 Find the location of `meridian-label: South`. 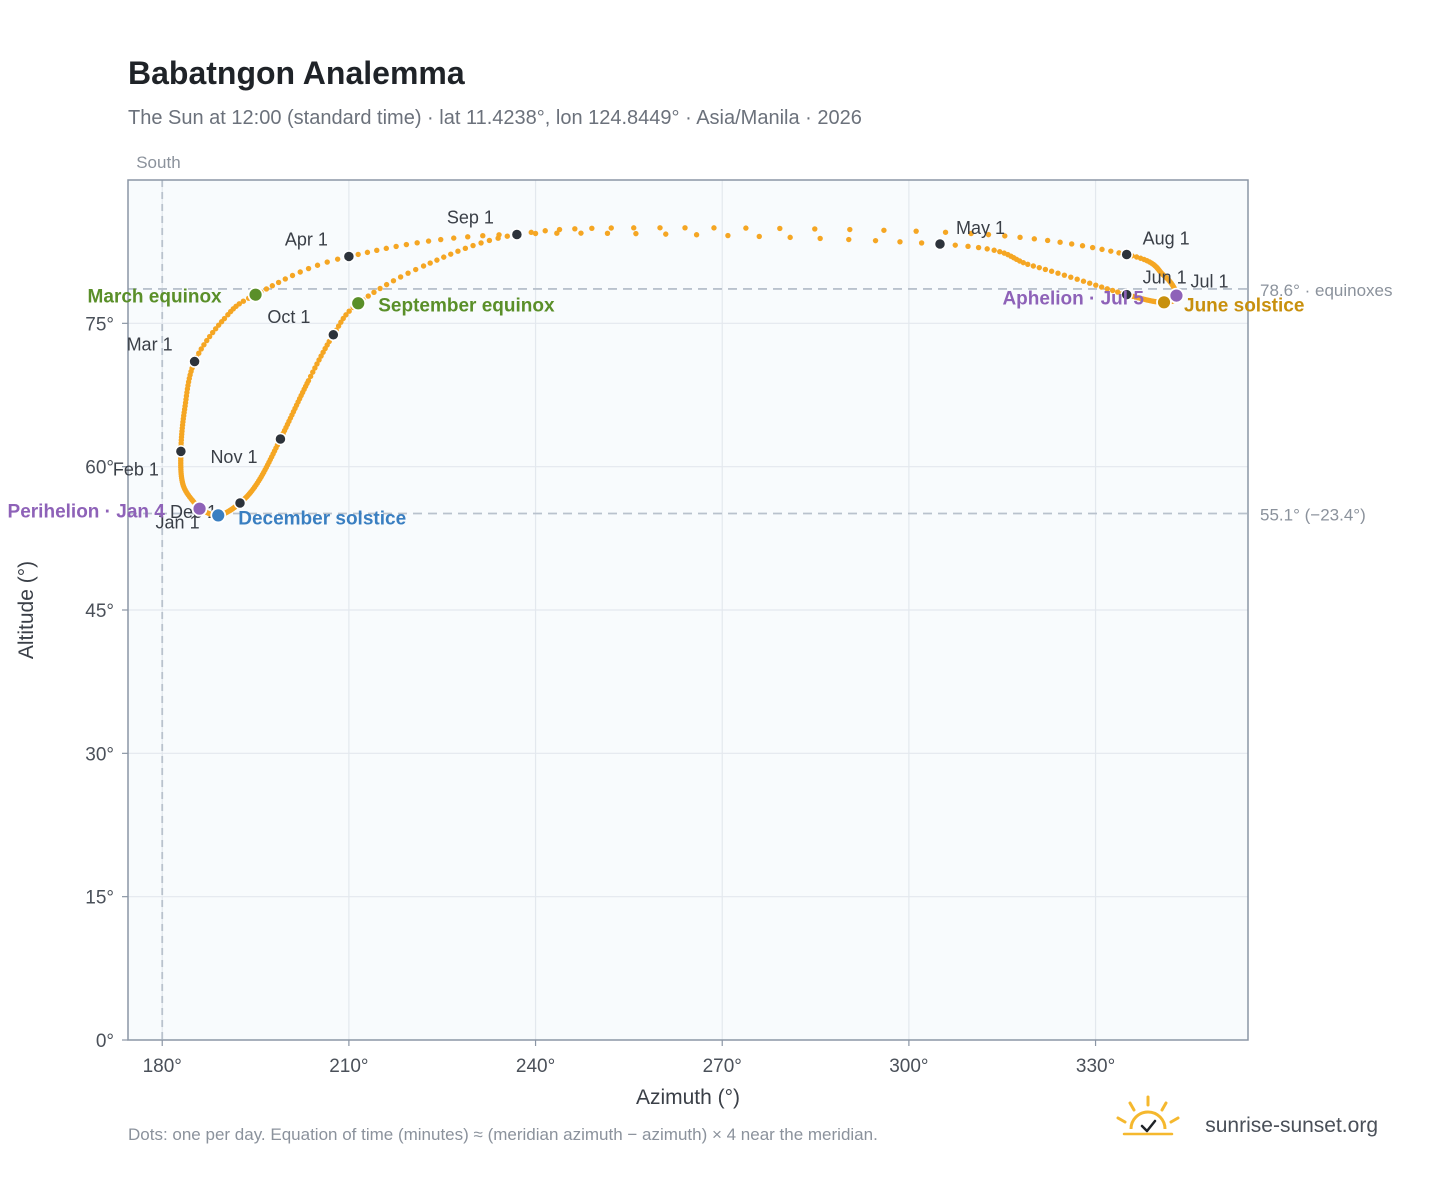

meridian-label: South is located at coordinates (158, 162).